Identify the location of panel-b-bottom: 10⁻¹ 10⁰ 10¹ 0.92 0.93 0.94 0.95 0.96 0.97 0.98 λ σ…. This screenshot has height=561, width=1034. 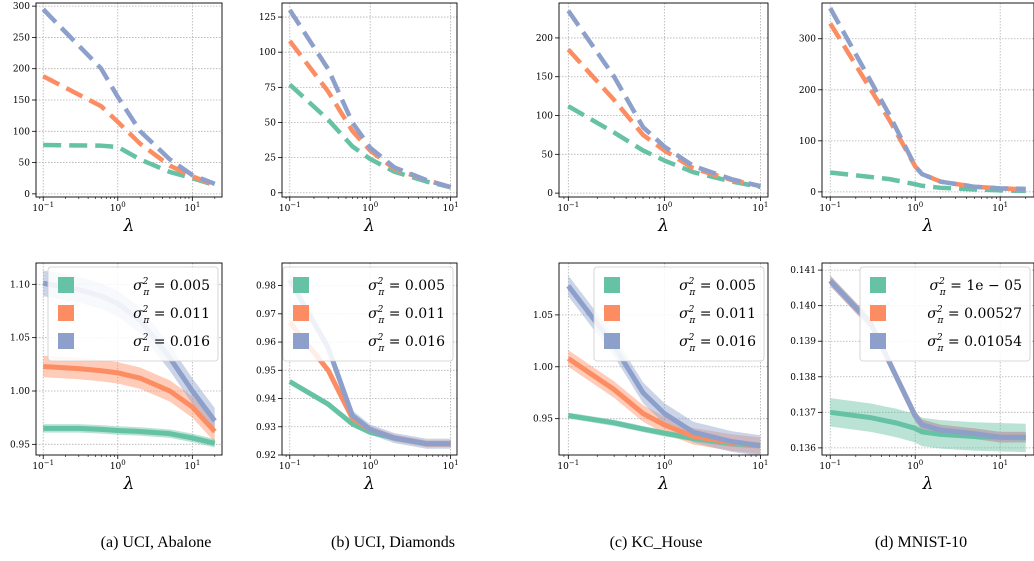
(357, 378).